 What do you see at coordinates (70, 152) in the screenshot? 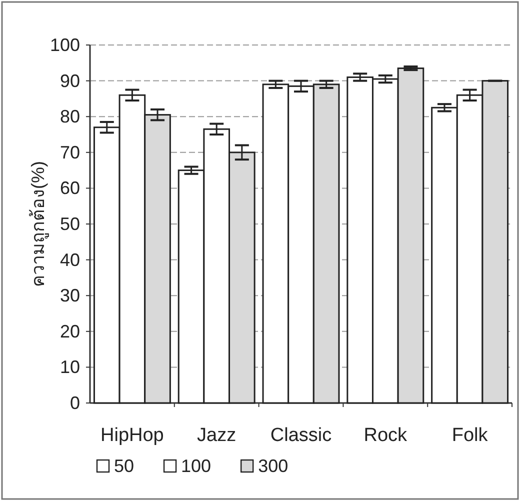
I see `y-tick-label: 70` at bounding box center [70, 152].